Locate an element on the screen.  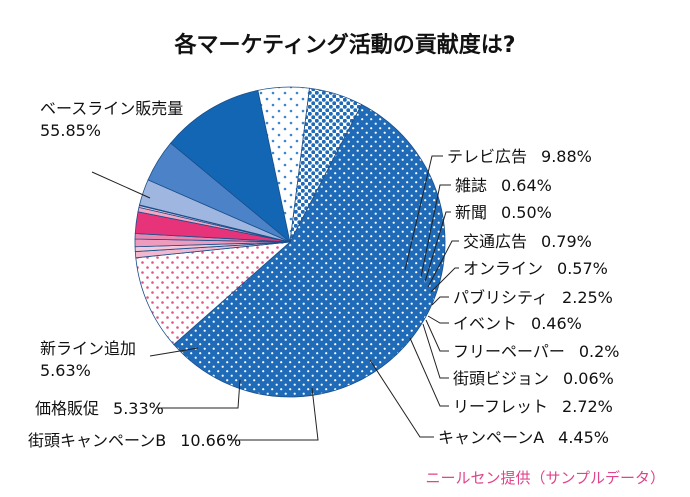
slice-label: テレビ広告 9.88% is located at coordinates (519, 156).